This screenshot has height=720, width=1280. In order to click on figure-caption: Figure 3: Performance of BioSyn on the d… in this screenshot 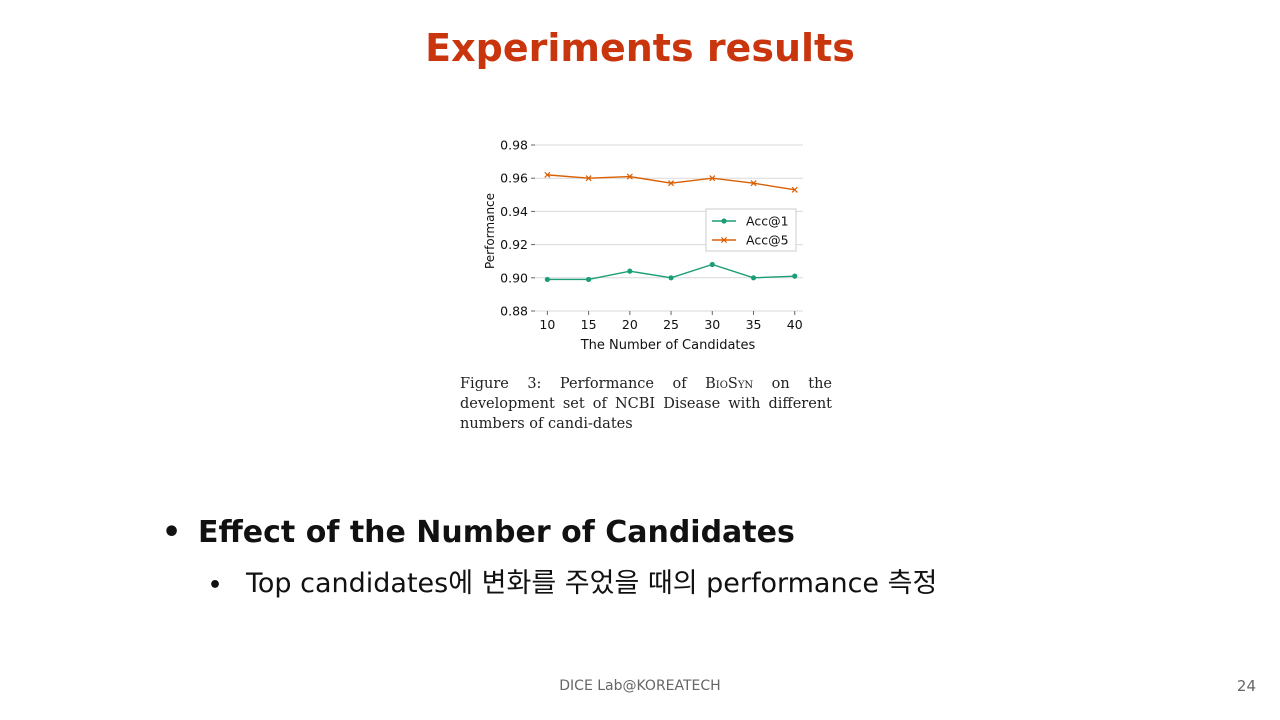, I will do `click(646, 404)`.